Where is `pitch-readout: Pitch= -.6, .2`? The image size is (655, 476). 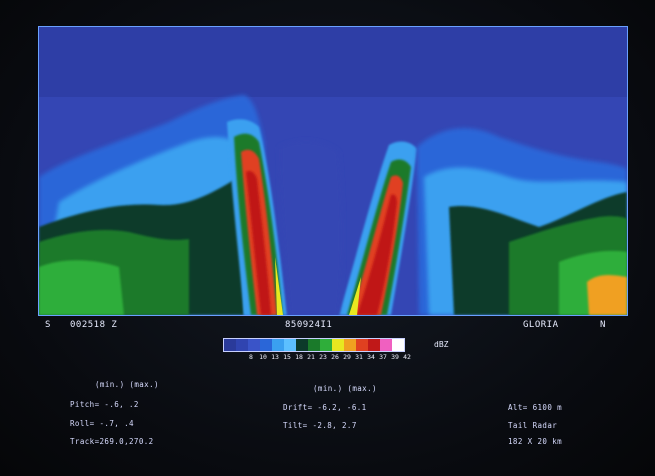
pitch-readout: Pitch= -.6, .2 is located at coordinates (104, 404).